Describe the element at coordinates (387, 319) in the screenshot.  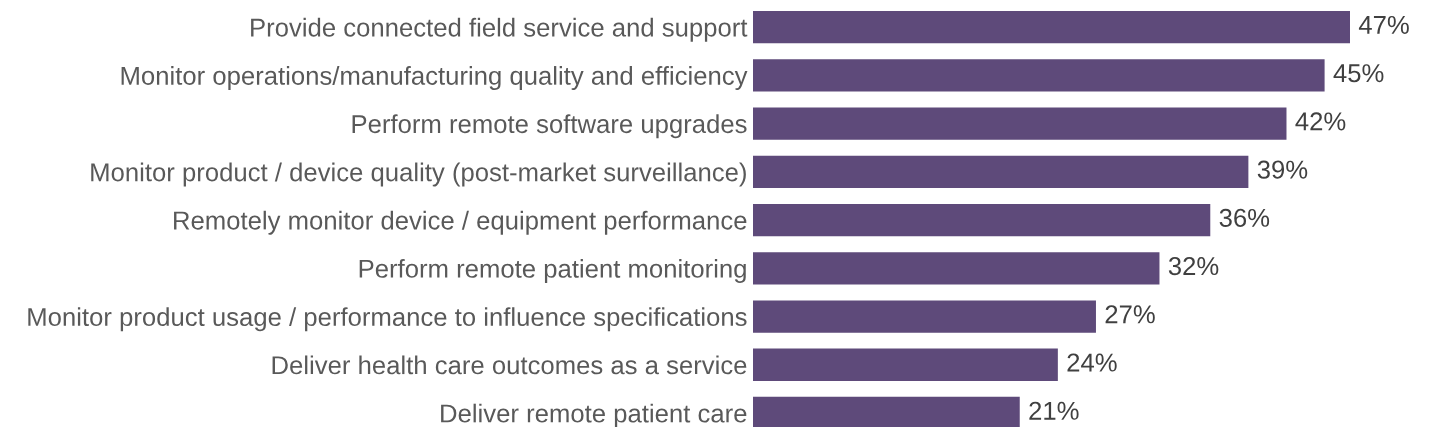
I see `y-tick-label: Monitor product usage / performance to influence specifications` at that location.